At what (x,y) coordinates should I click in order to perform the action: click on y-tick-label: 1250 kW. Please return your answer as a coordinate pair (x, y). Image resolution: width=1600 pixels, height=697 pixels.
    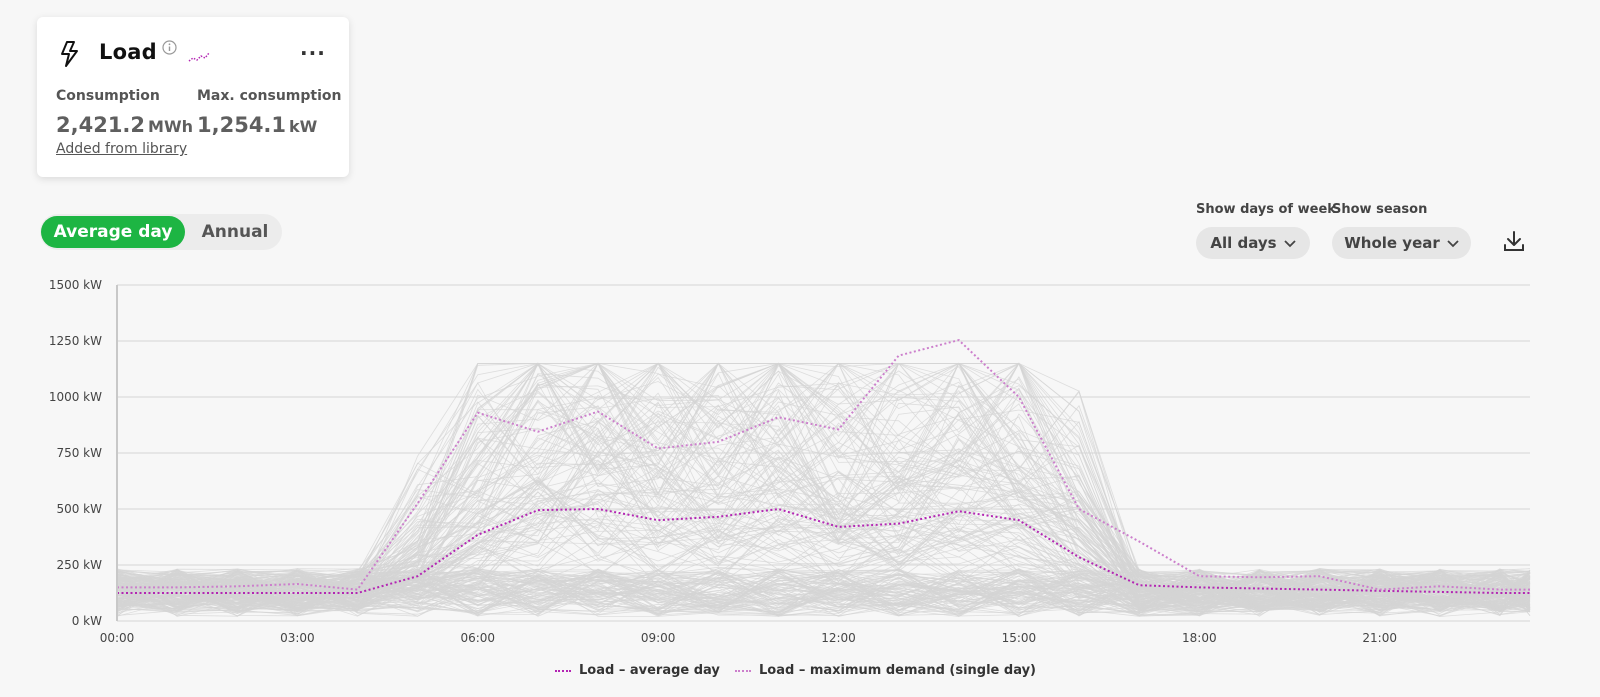
    Looking at the image, I should click on (75, 341).